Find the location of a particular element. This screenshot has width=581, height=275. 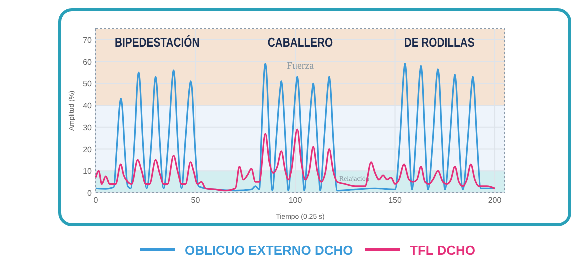

legend-label: OBLICUO EXTERNO DCHO is located at coordinates (269, 250).